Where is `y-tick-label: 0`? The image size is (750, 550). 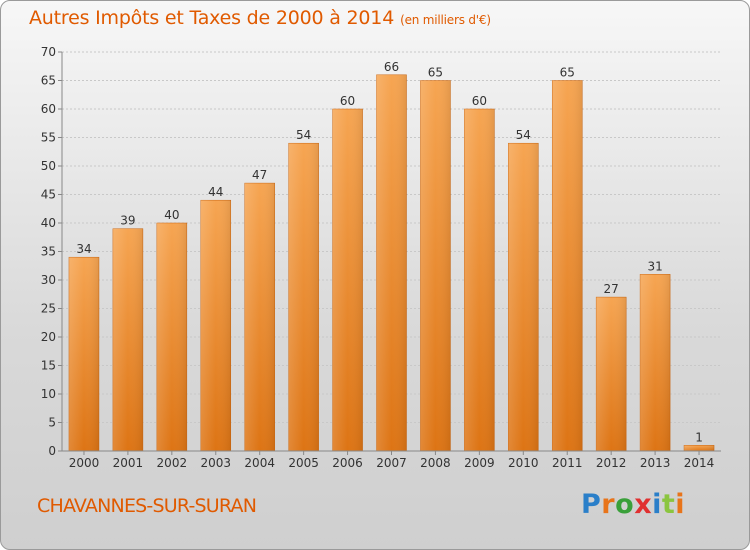 y-tick-label: 0 is located at coordinates (52, 451).